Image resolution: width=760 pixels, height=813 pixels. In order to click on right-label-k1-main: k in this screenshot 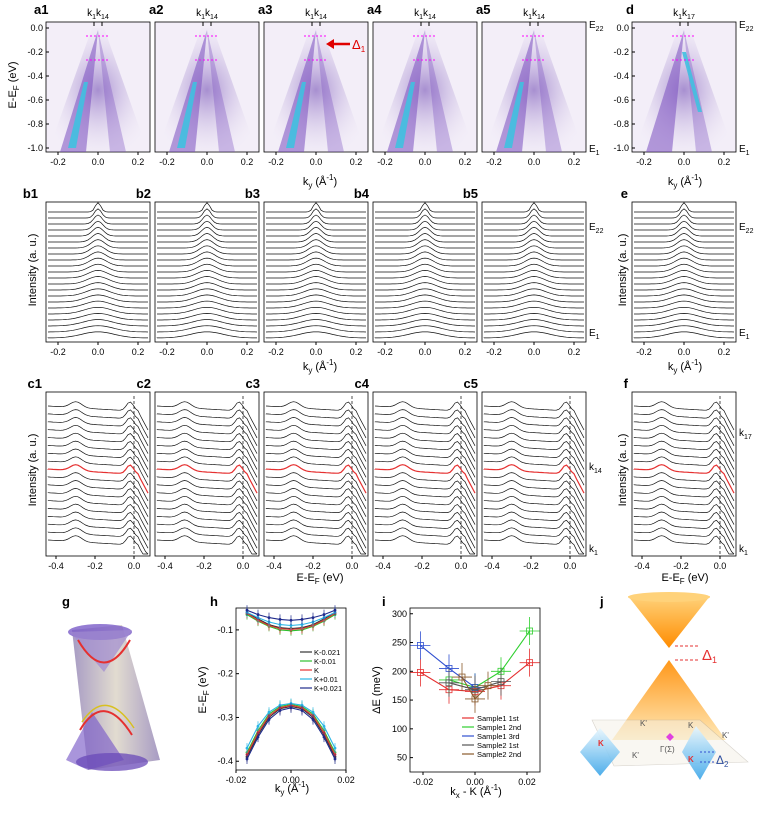, I will do `click(592, 549)`.